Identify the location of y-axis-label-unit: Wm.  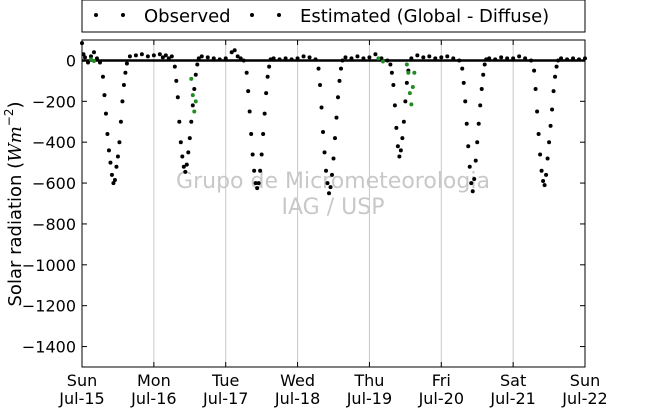
(15, 144).